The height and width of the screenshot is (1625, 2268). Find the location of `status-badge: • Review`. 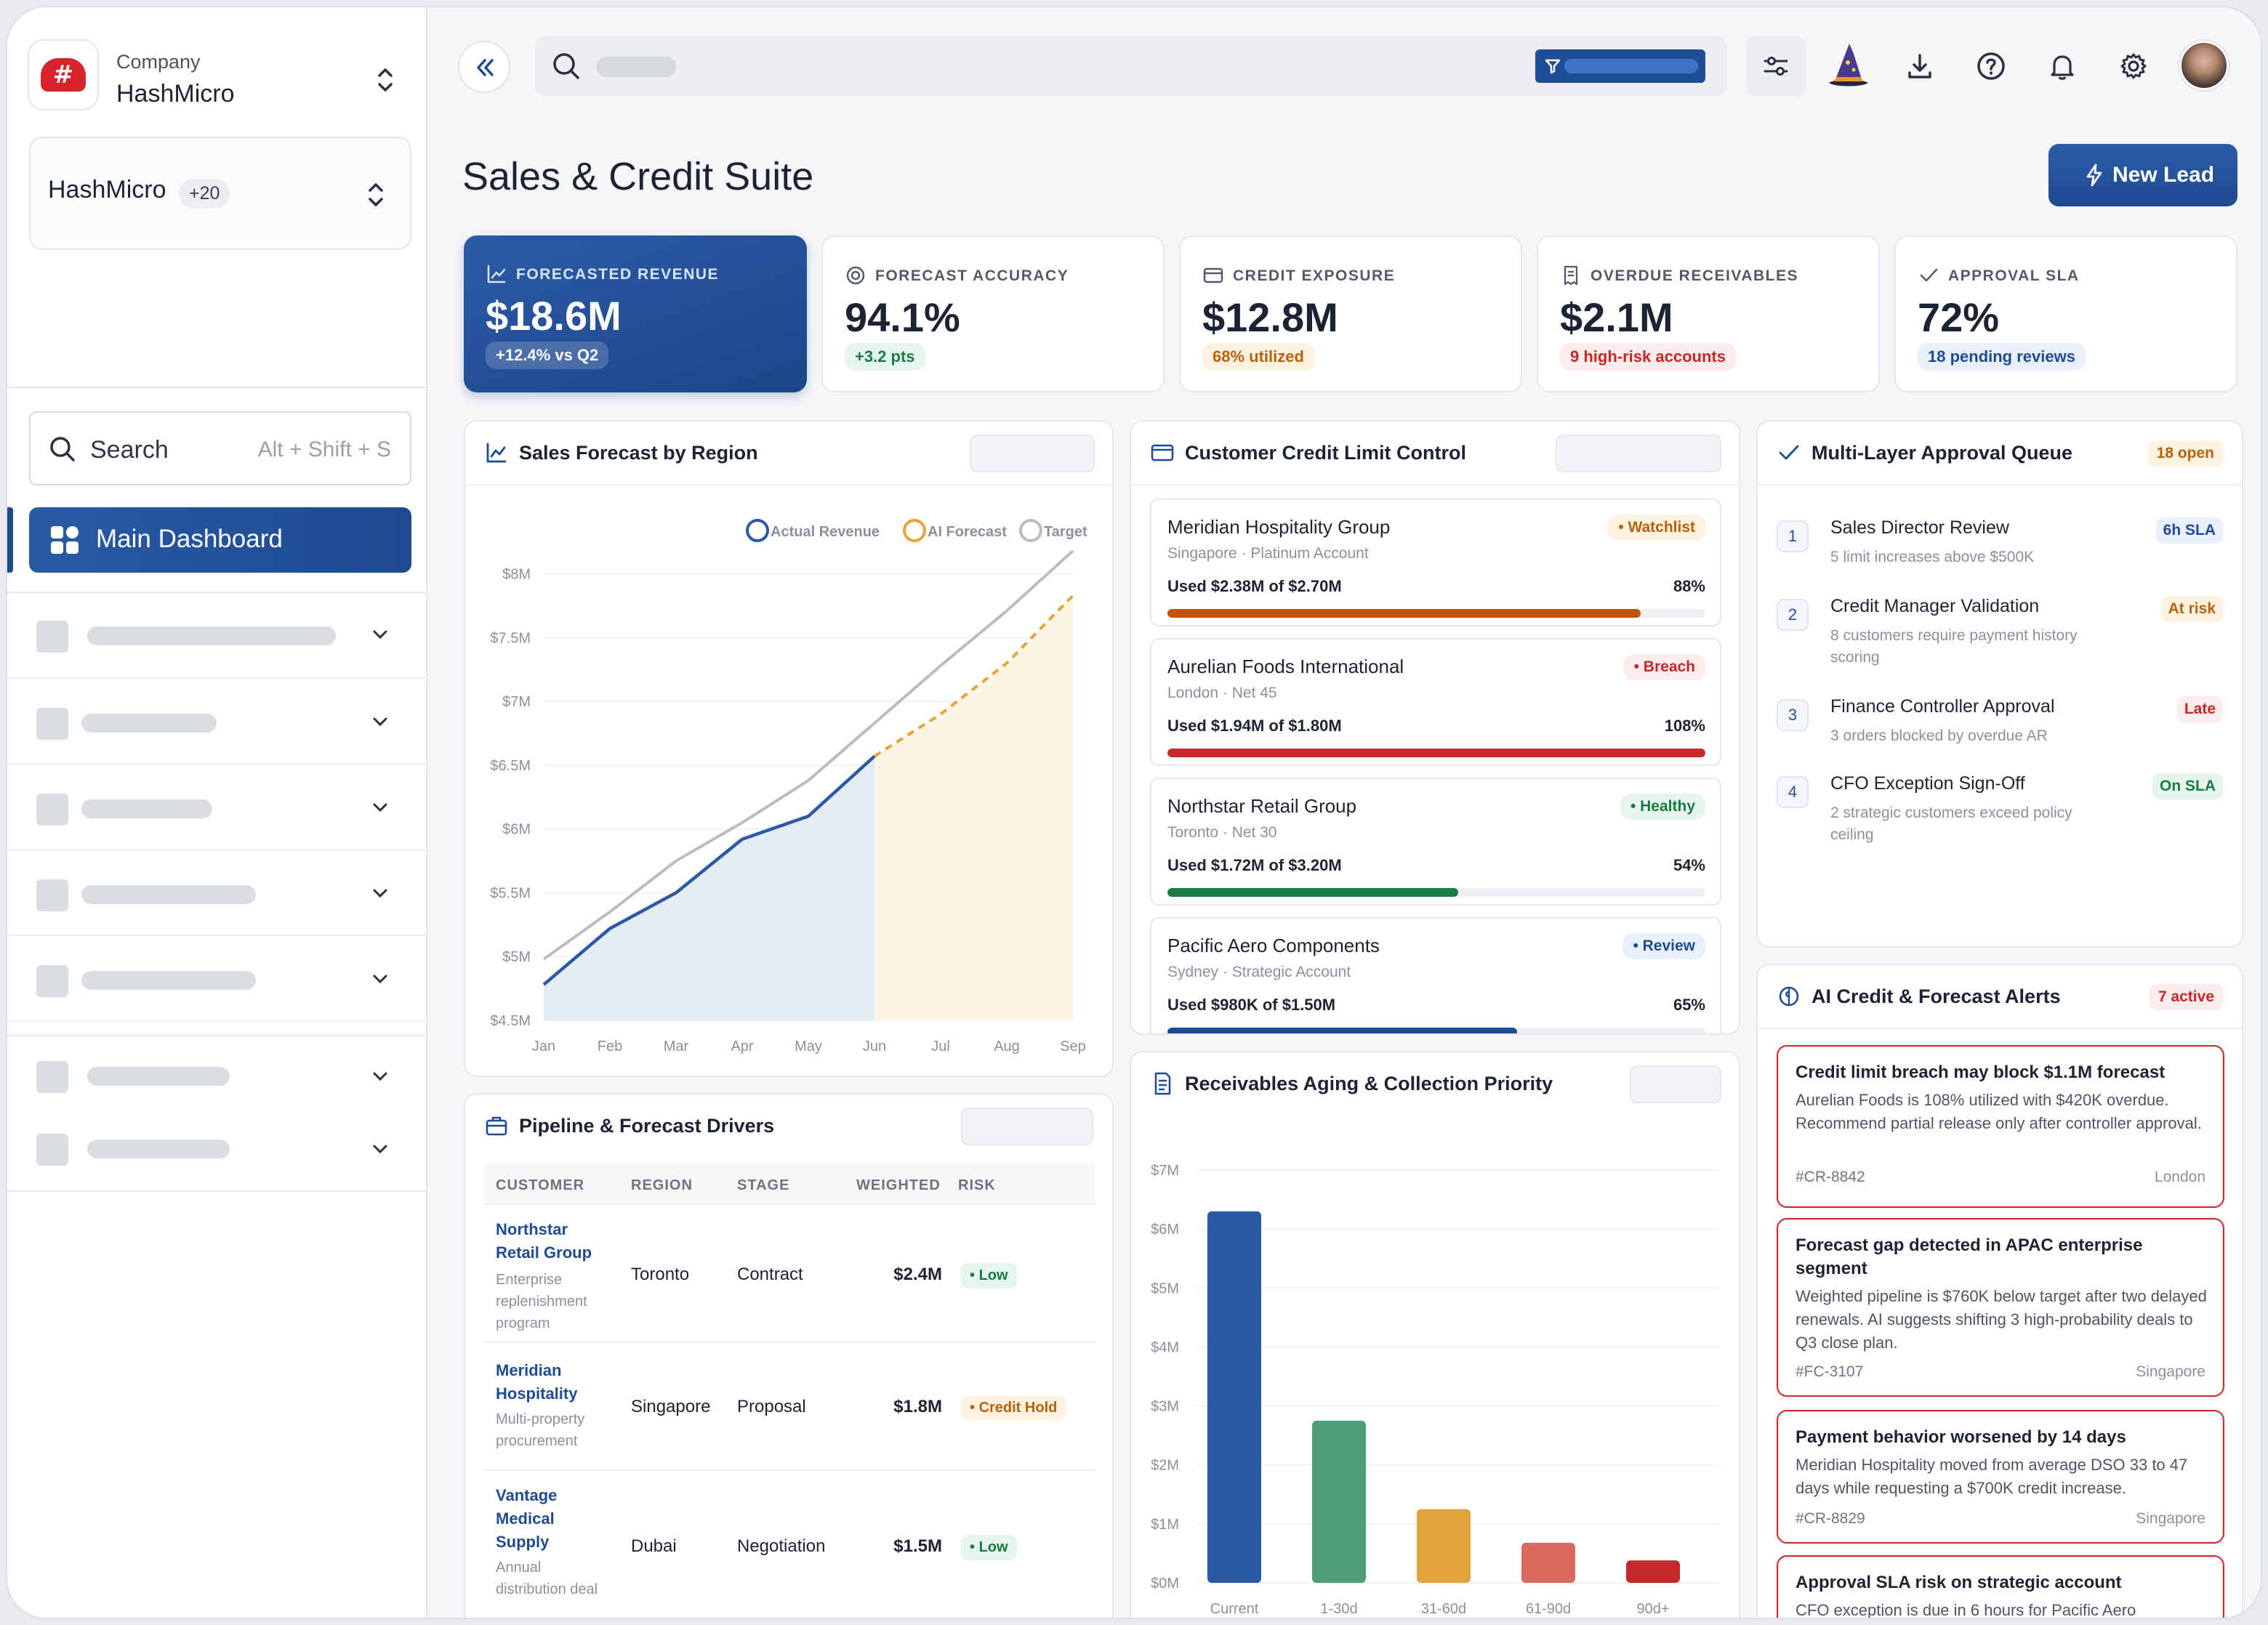

status-badge: • Review is located at coordinates (1663, 946).